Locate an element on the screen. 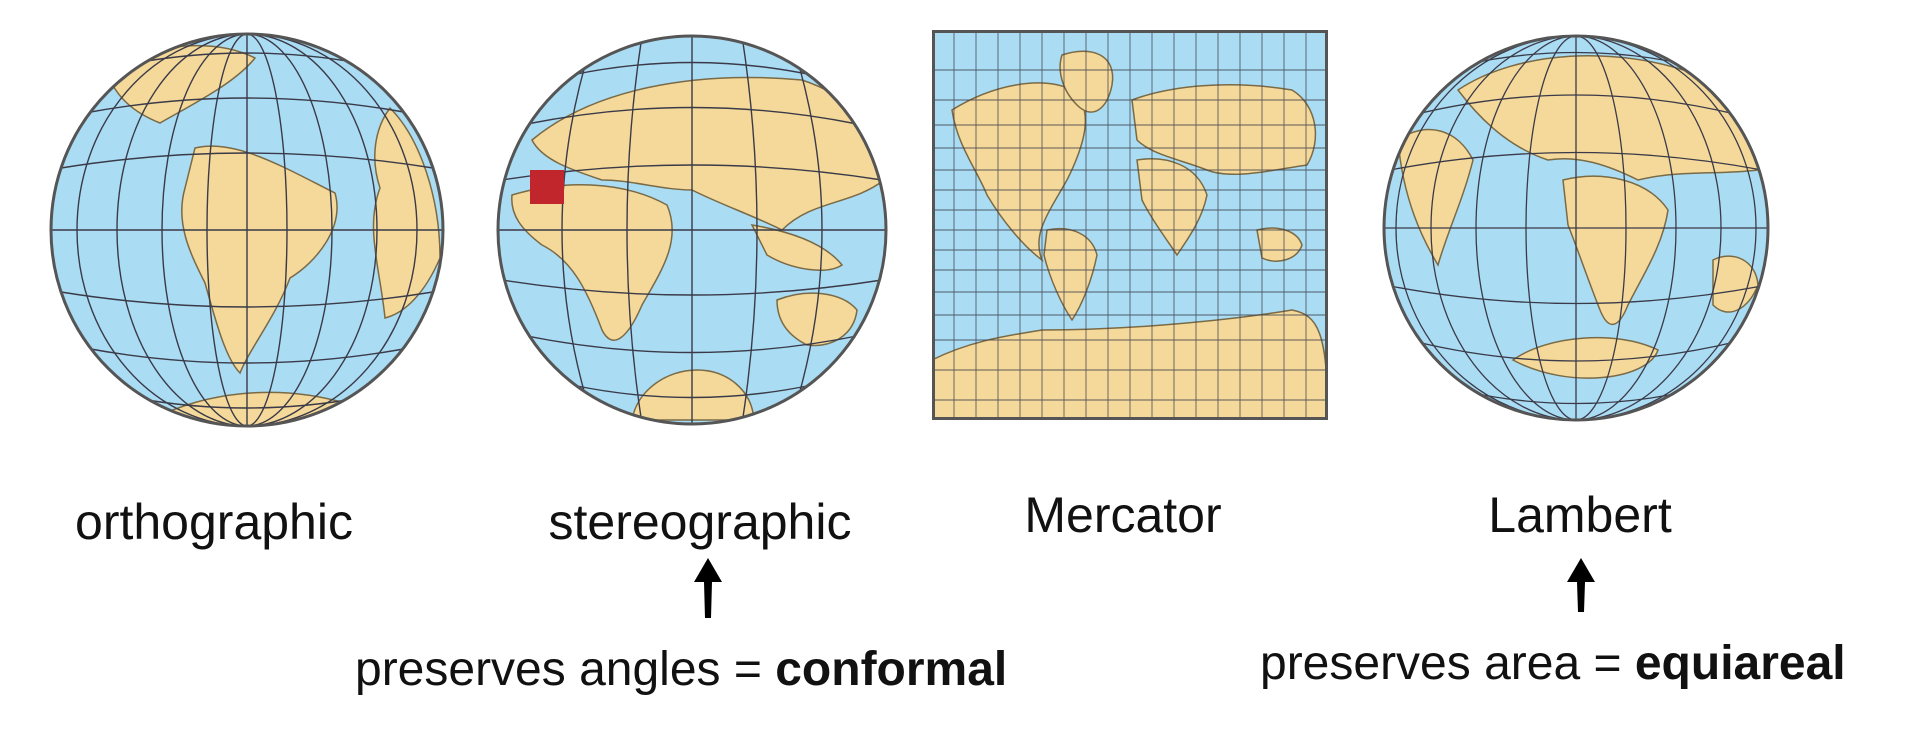 This screenshot has width=1912, height=732. se-asia-land is located at coordinates (797, 247).